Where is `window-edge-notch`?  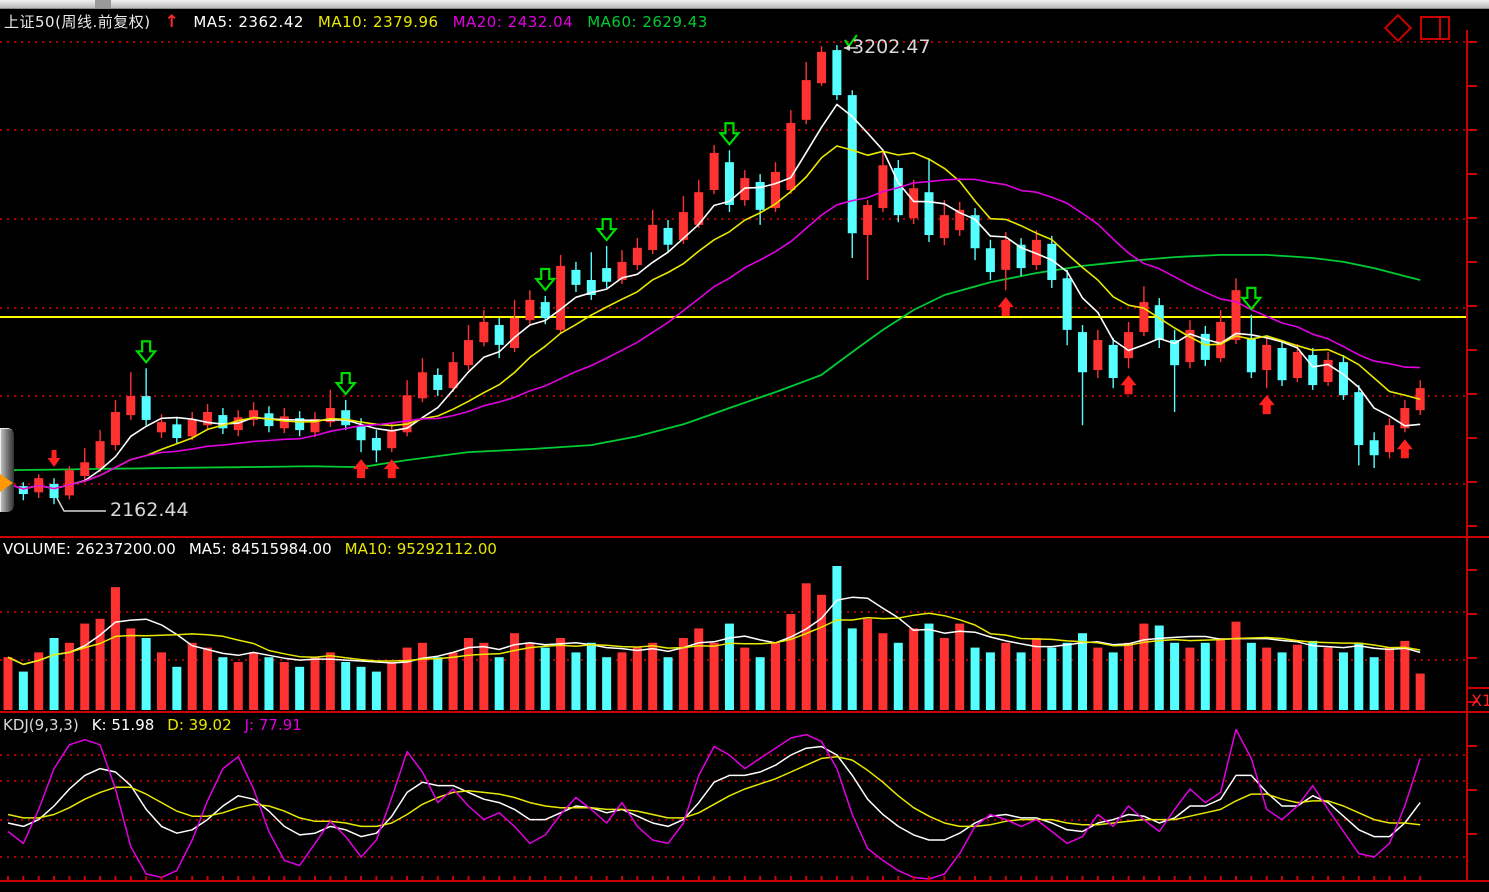 window-edge-notch is located at coordinates (103, 4).